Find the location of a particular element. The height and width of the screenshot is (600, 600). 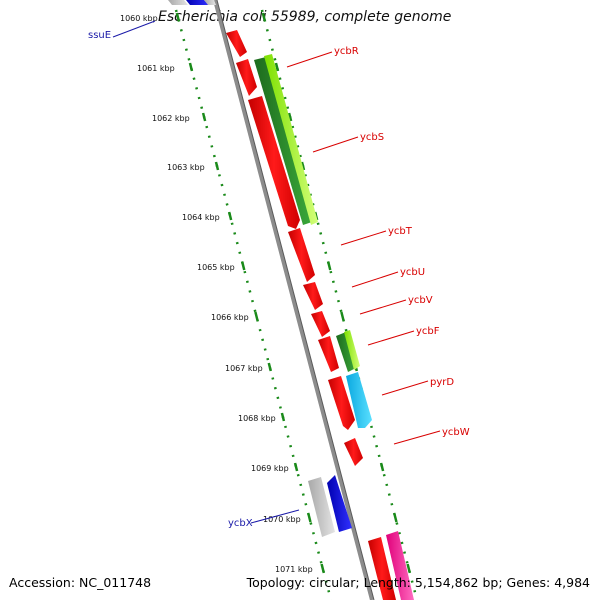

gene-lime-long is located at coordinates (291, 139).